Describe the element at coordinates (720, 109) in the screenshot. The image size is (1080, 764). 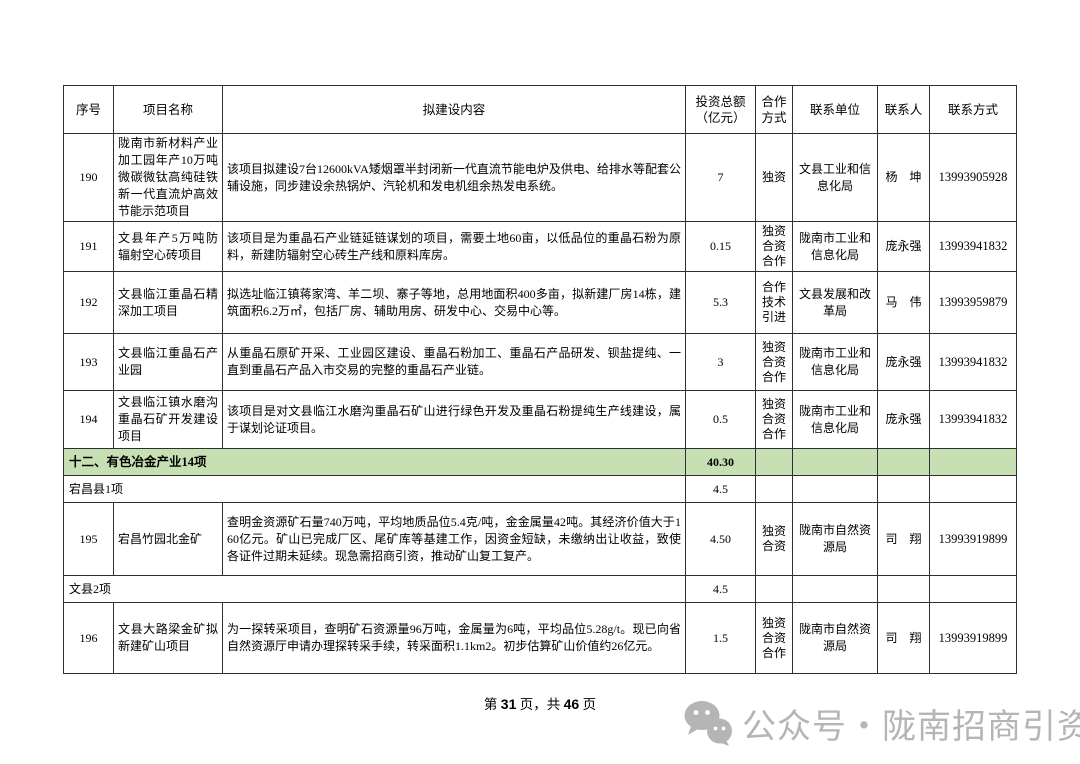
I see `header-investment: 投资总额 （亿元）` at that location.